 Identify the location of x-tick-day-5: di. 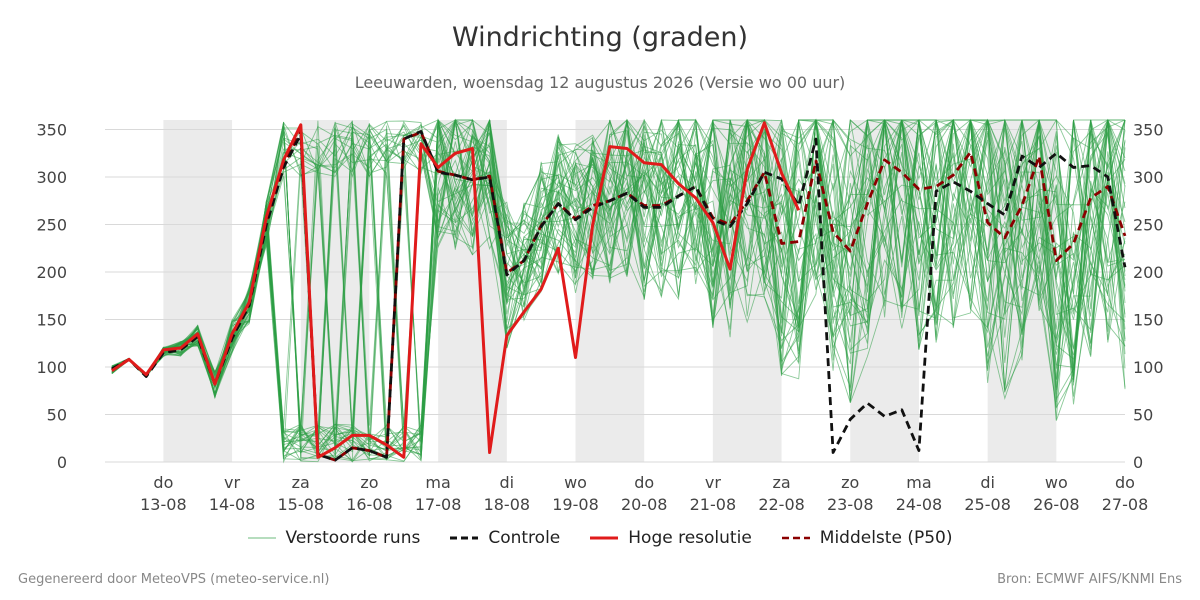
(507, 482).